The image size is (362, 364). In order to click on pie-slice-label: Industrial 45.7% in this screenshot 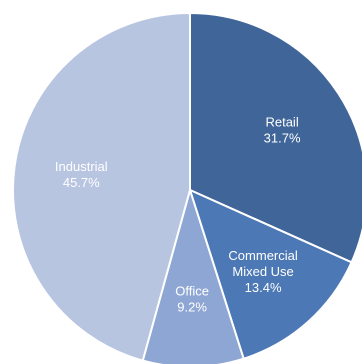, I will do `click(81, 174)`.